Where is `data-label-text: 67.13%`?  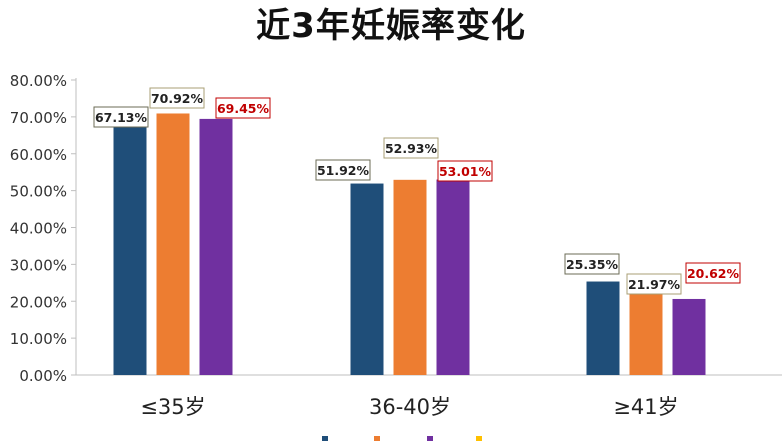
data-label-text: 67.13% is located at coordinates (121, 117).